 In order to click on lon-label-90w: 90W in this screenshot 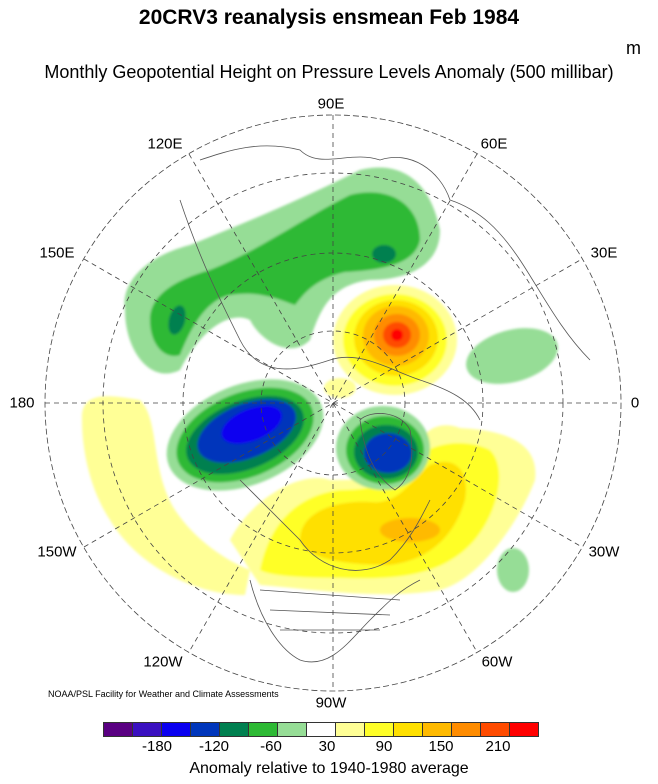, I will do `click(331, 703)`.